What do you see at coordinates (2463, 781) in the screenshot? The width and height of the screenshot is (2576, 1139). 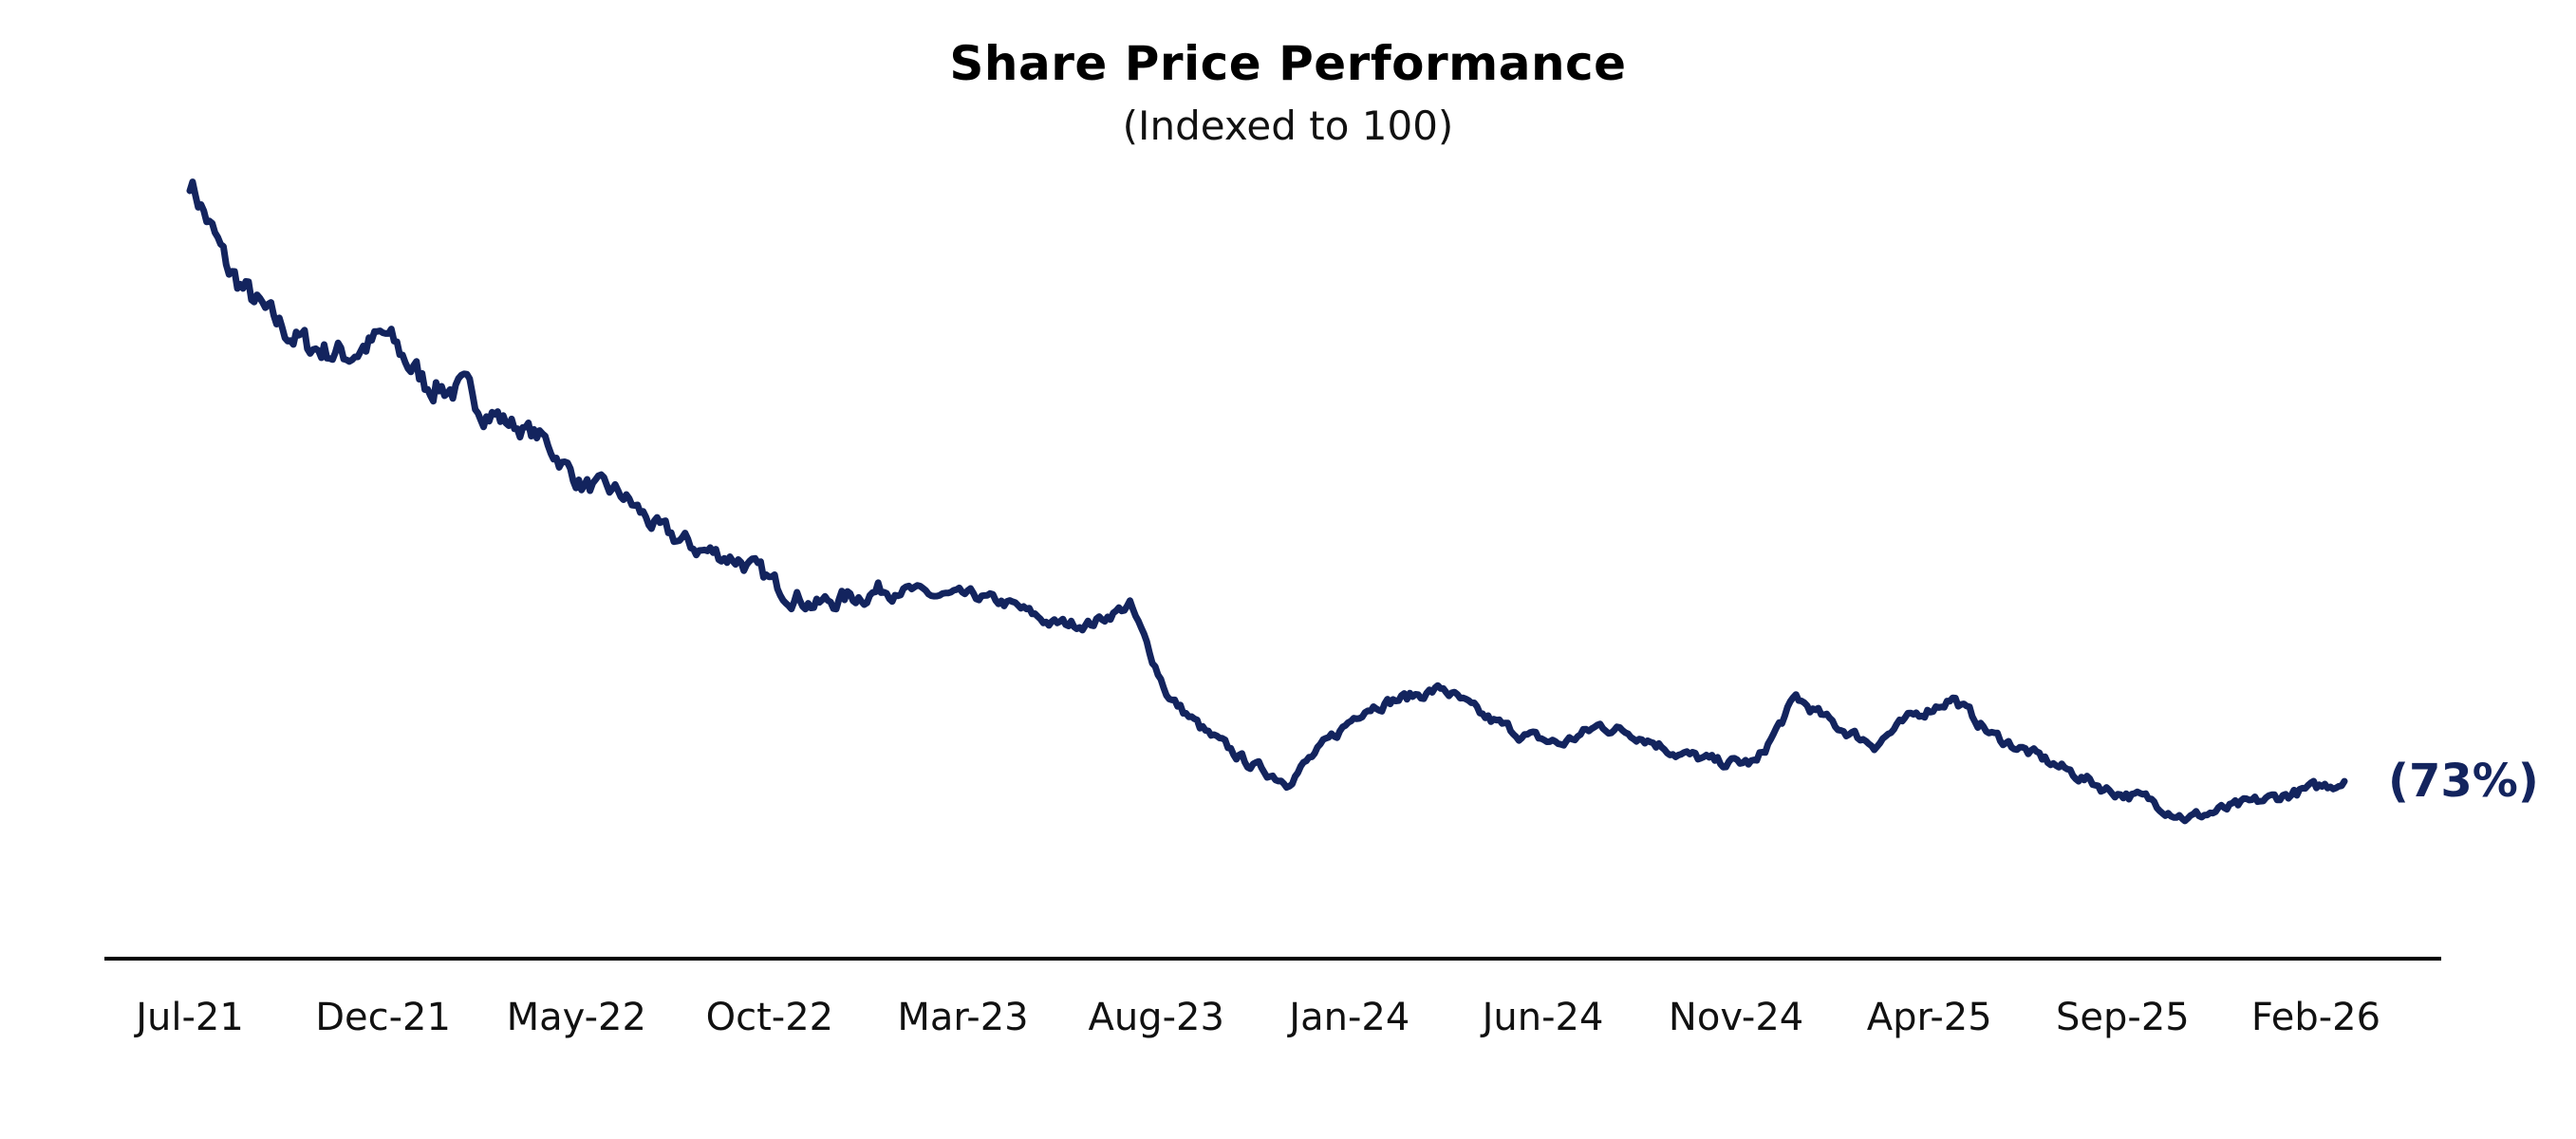 I see `end-value-label: (73%)` at bounding box center [2463, 781].